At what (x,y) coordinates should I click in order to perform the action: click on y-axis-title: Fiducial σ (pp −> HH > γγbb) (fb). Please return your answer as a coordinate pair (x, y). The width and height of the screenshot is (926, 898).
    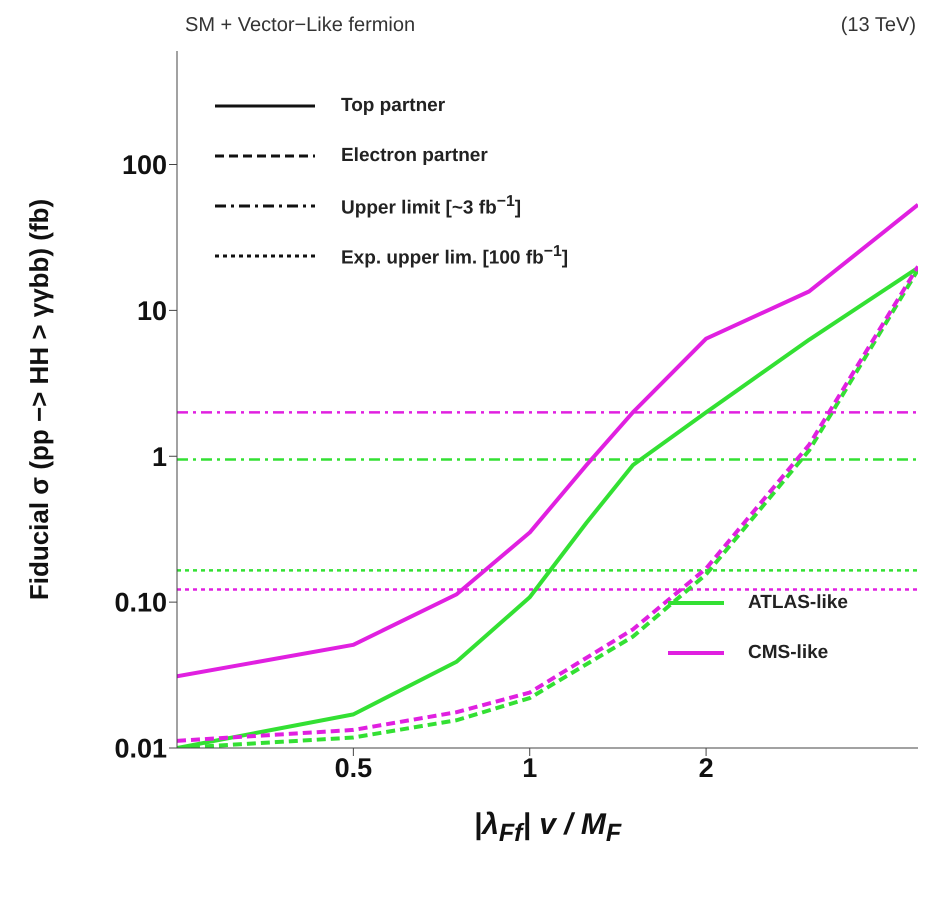
    Looking at the image, I should click on (40, 399).